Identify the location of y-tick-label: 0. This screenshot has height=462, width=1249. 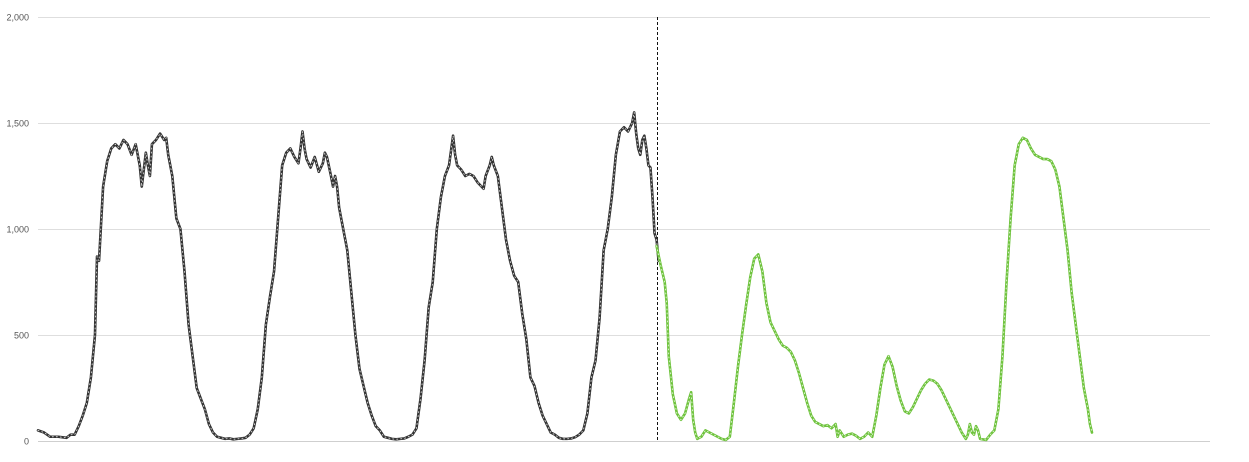
(26, 442).